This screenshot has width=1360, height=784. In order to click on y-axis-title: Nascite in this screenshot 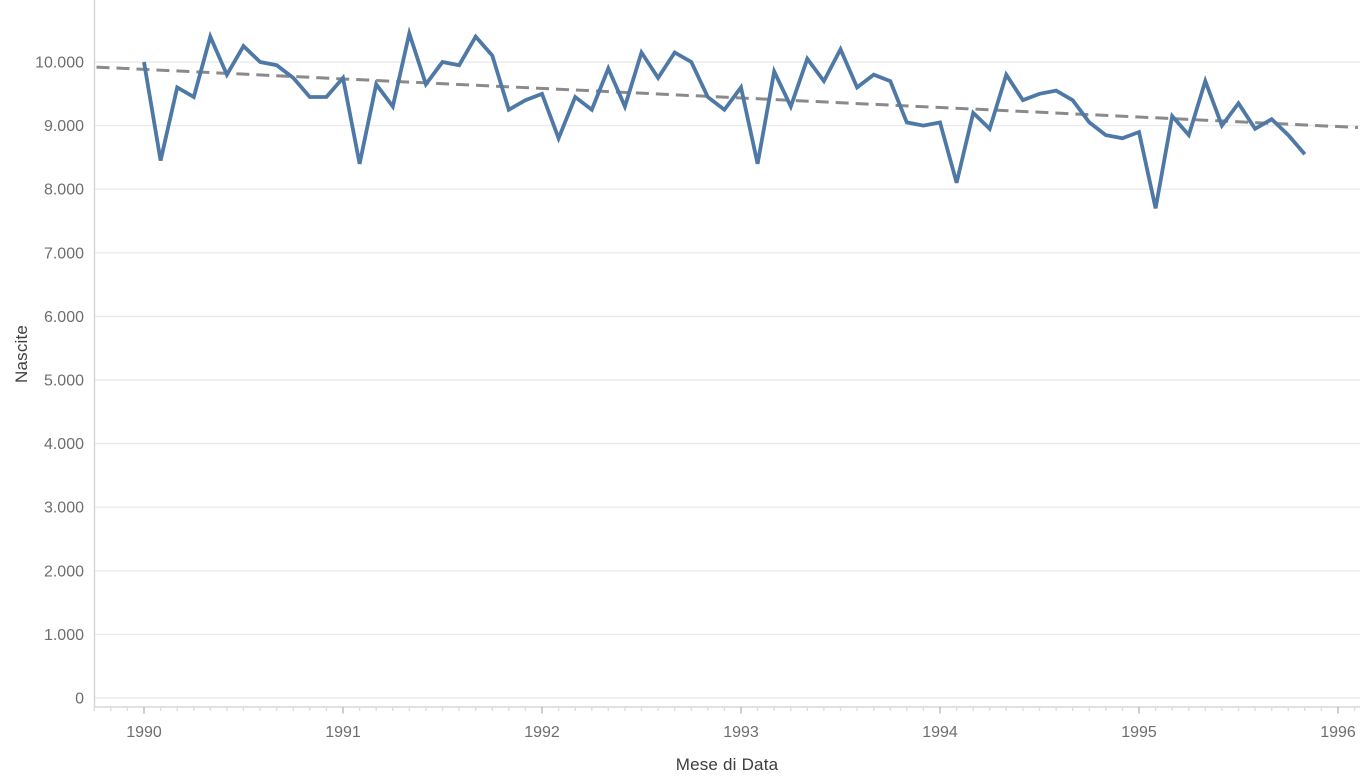, I will do `click(21, 353)`.